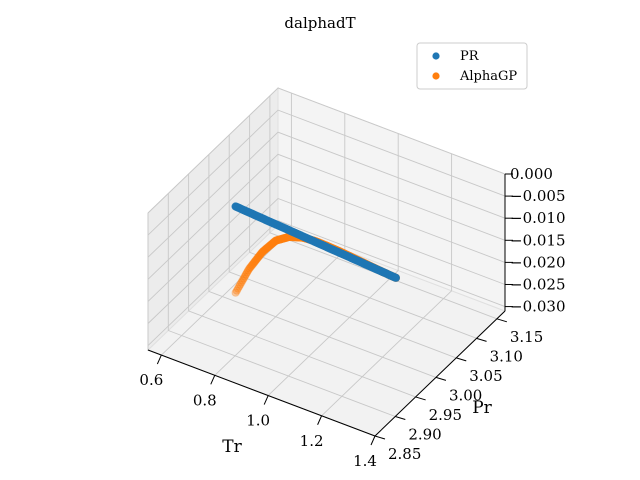  I want to click on z-tick-label: −0.010, so click(538, 218).